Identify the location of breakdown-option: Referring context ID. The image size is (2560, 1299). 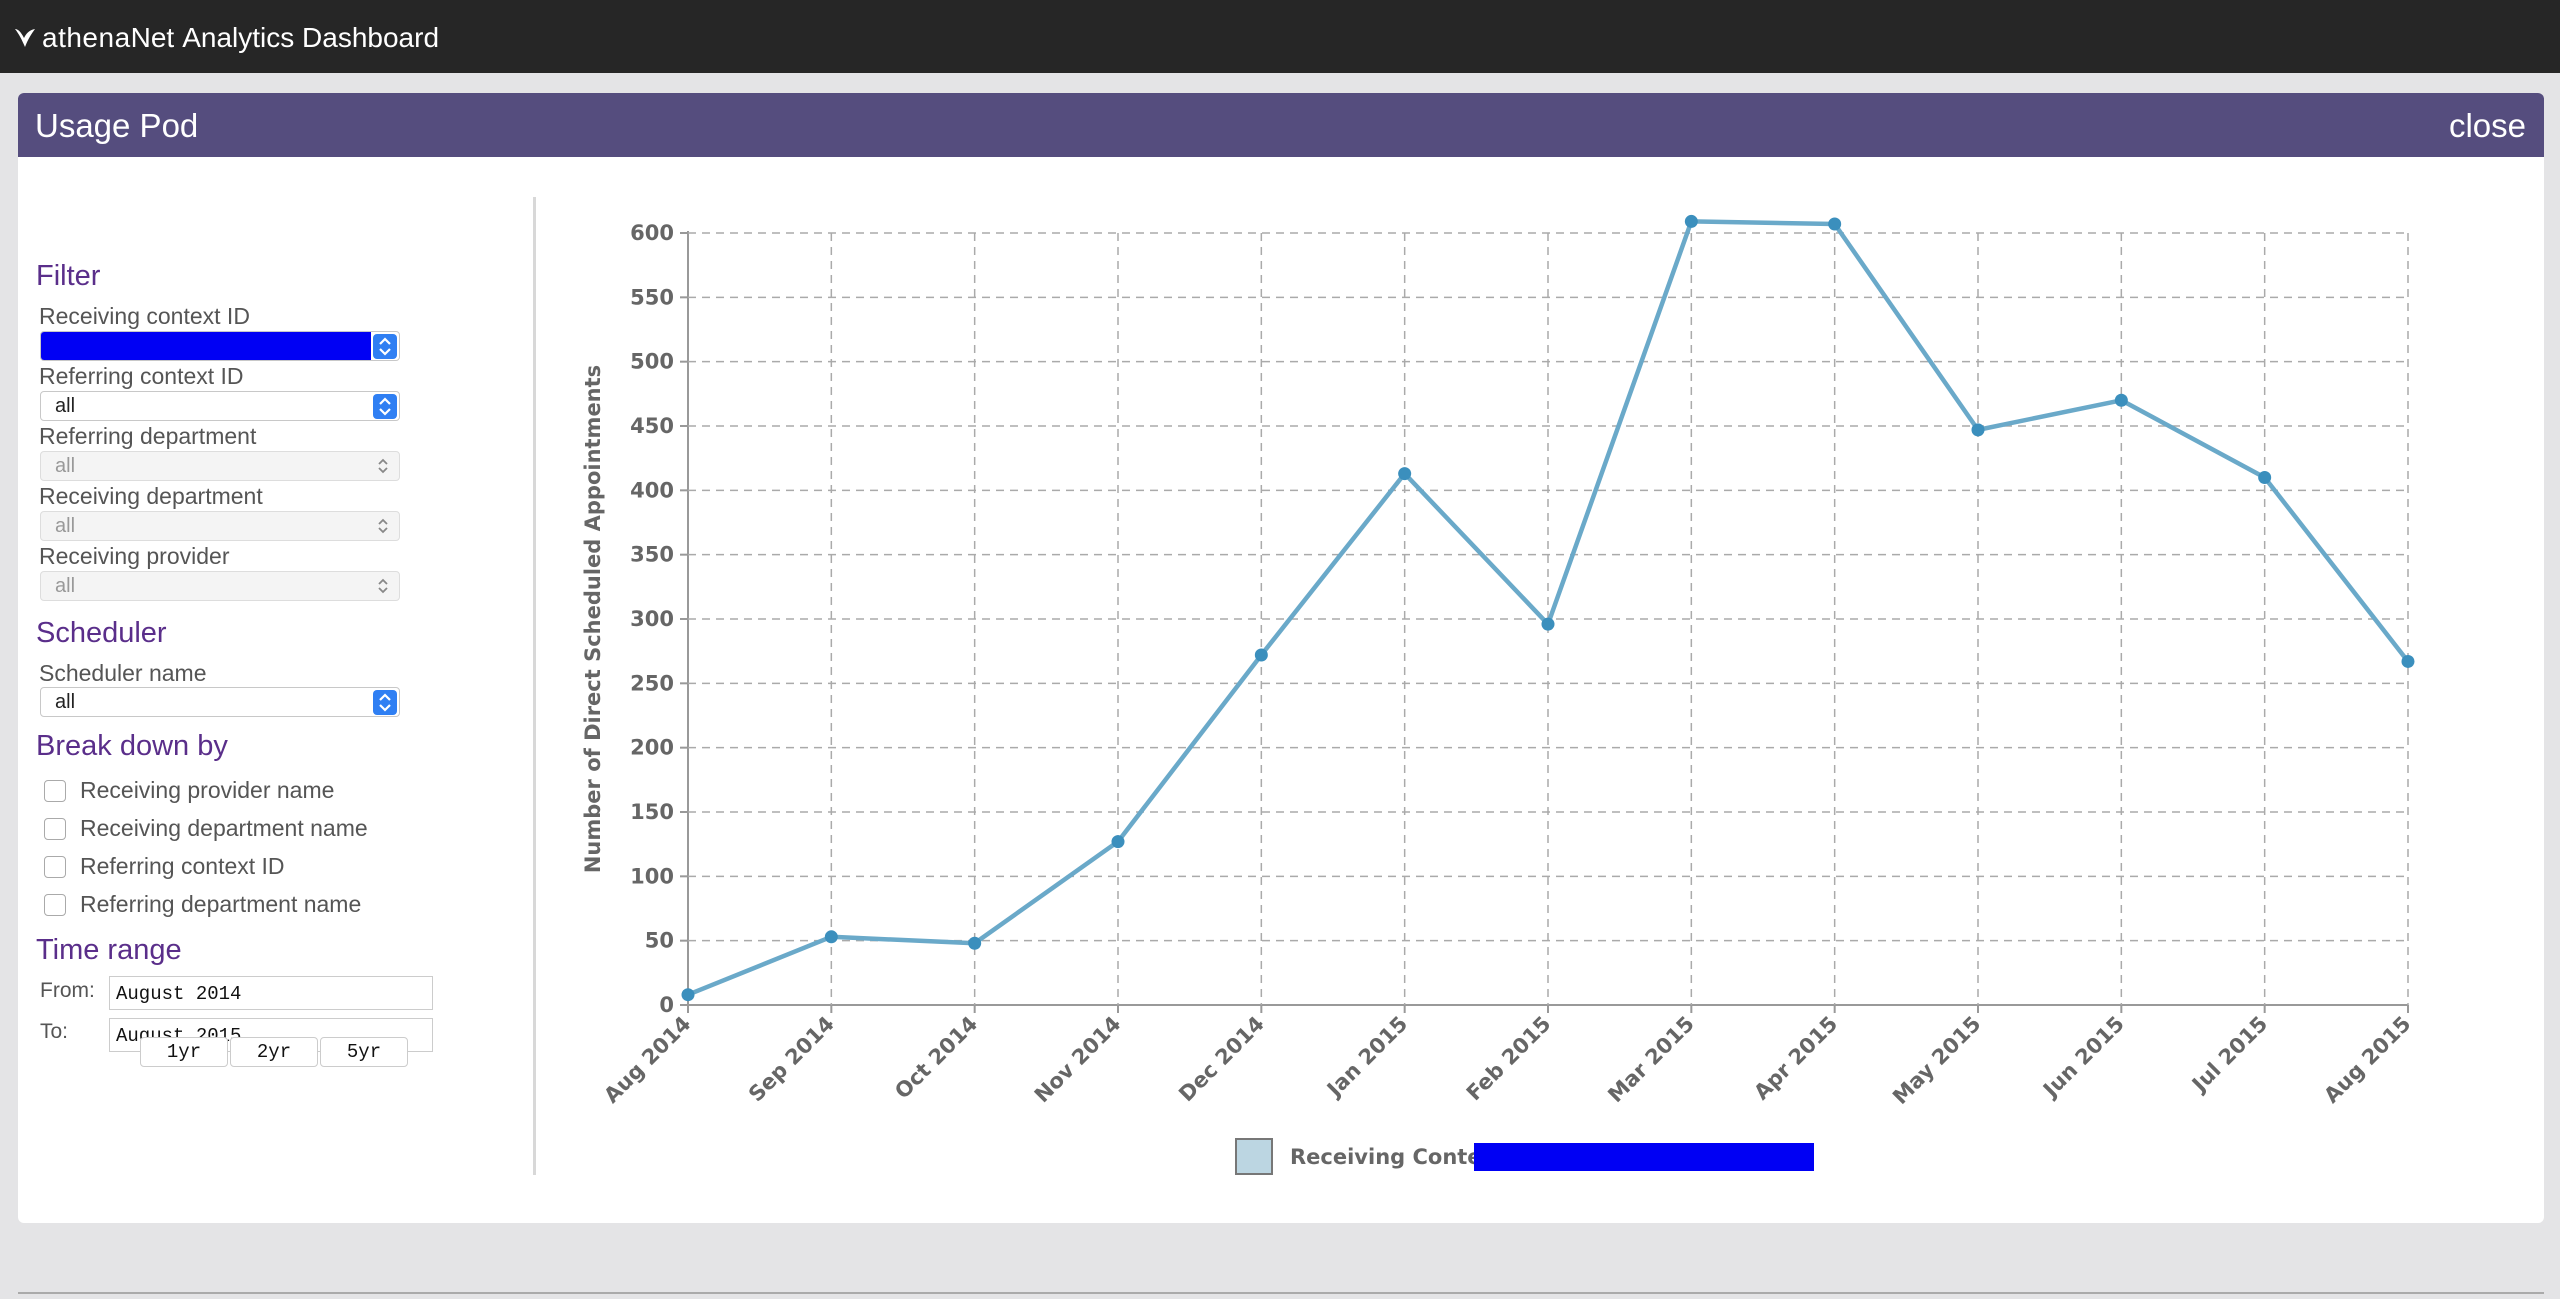
(164, 866).